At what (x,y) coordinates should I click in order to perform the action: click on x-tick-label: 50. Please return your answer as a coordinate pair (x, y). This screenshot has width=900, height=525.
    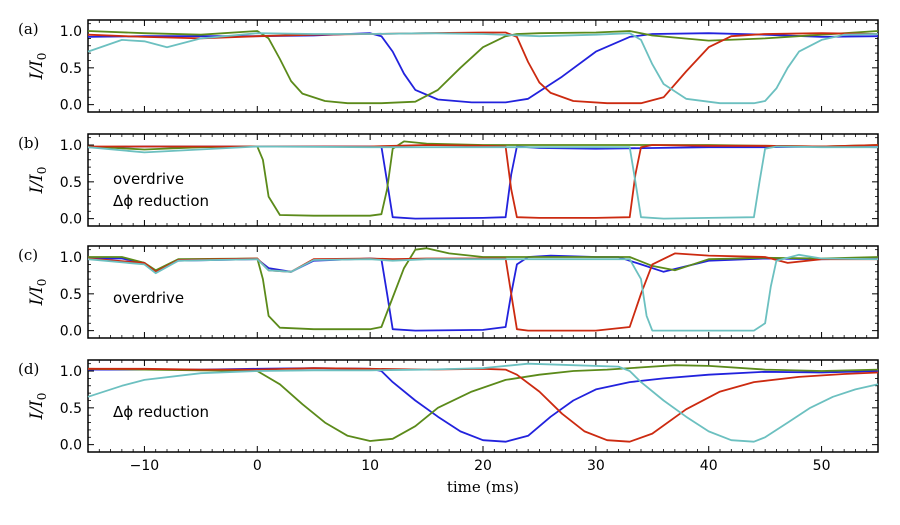
    Looking at the image, I should click on (822, 466).